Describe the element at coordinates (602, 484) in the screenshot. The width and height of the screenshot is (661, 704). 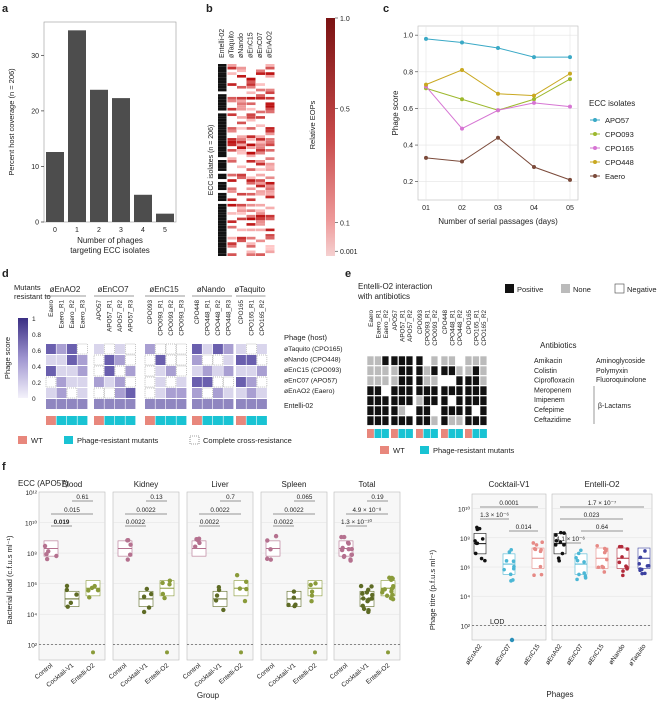
I see `facet-title: Entelli-O2` at that location.